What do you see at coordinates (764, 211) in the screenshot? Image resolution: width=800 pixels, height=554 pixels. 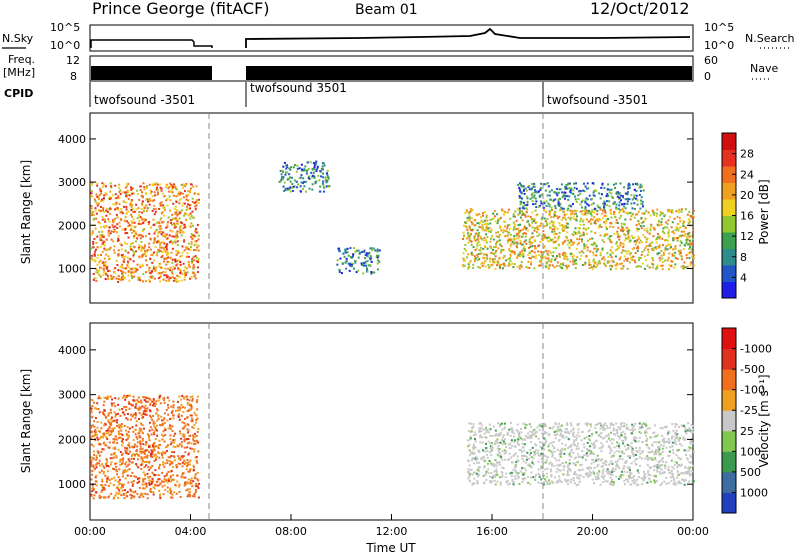 I see `power-colorbar-label: Power [dB]` at bounding box center [764, 211].